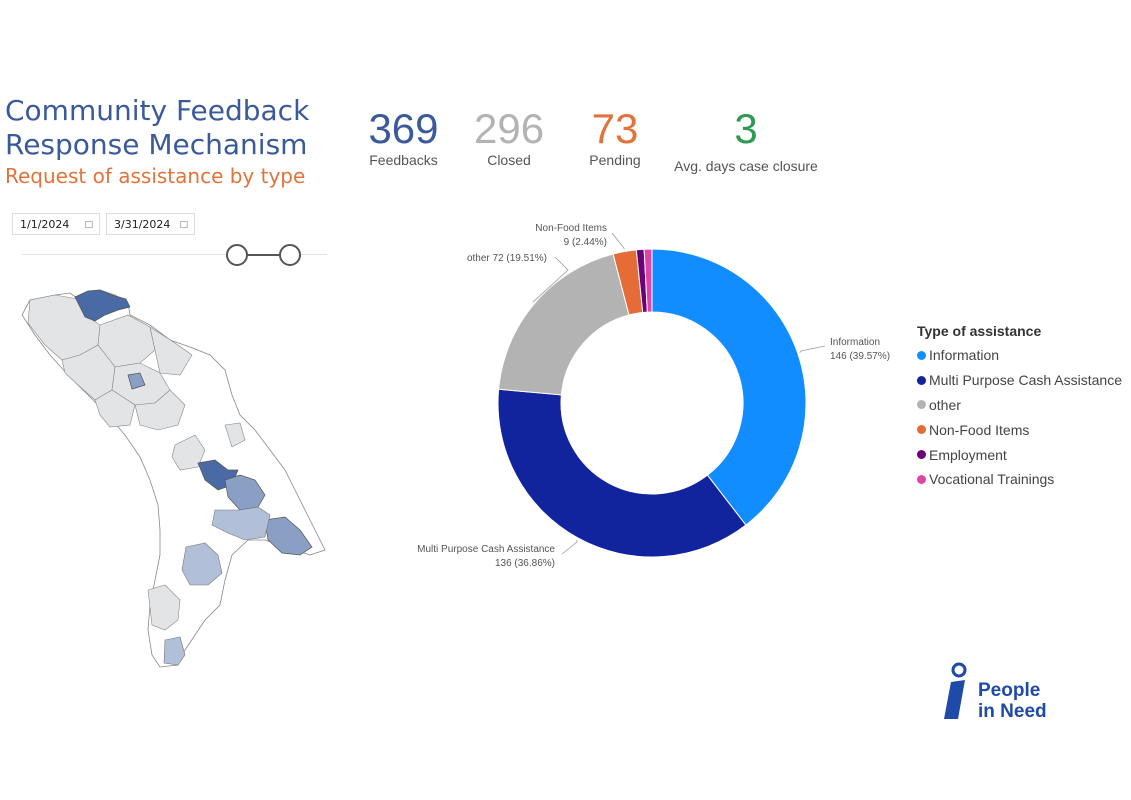  I want to click on date-slider-track, so click(174, 254).